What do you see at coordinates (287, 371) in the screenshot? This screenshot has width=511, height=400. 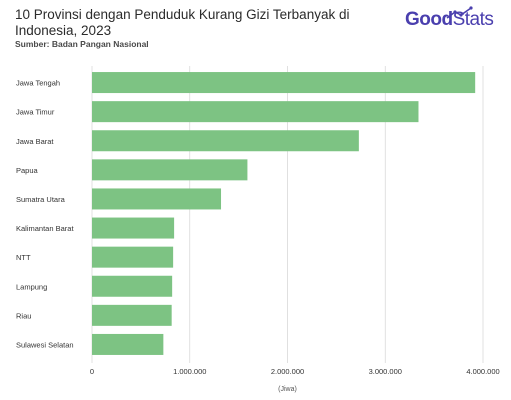 I see `x-tick-label: 2.000.000` at bounding box center [287, 371].